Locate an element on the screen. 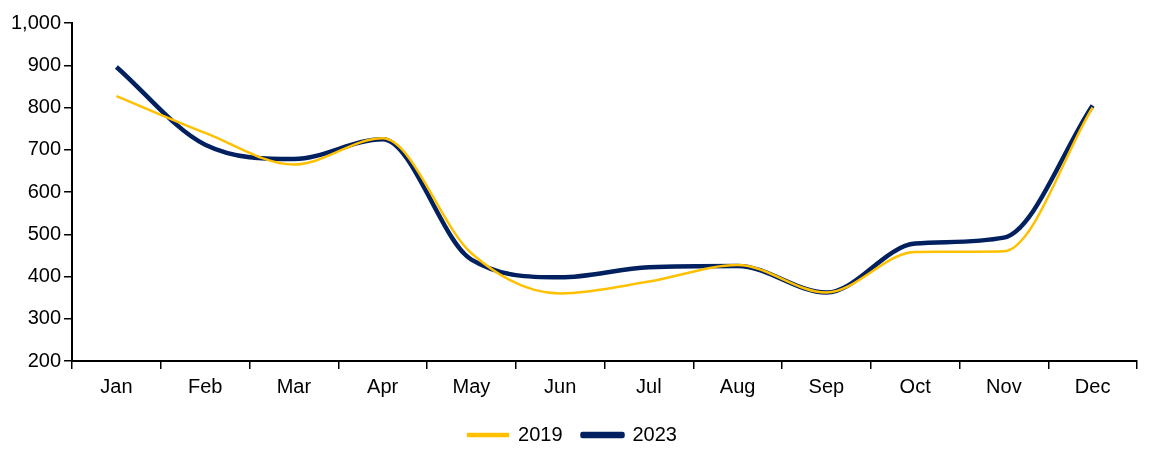 The height and width of the screenshot is (463, 1155). x-tick-label: Dec is located at coordinates (1092, 385).